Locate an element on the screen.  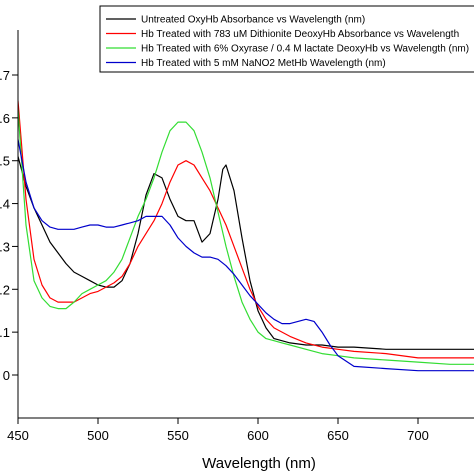
y-tick-label: .7 is located at coordinates (5, 75).